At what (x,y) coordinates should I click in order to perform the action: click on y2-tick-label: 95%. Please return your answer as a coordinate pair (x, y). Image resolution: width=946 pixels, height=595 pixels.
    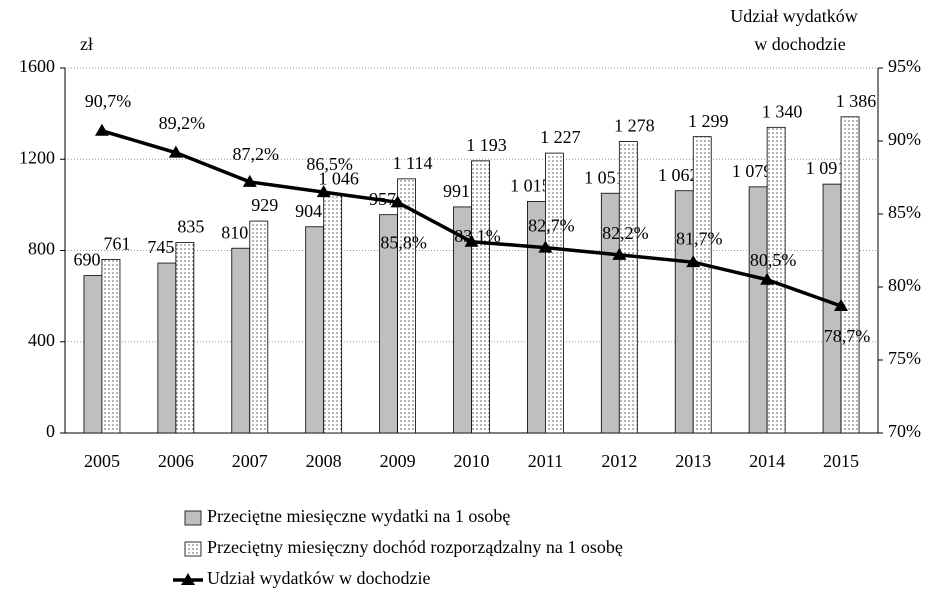
    Looking at the image, I should click on (904, 66).